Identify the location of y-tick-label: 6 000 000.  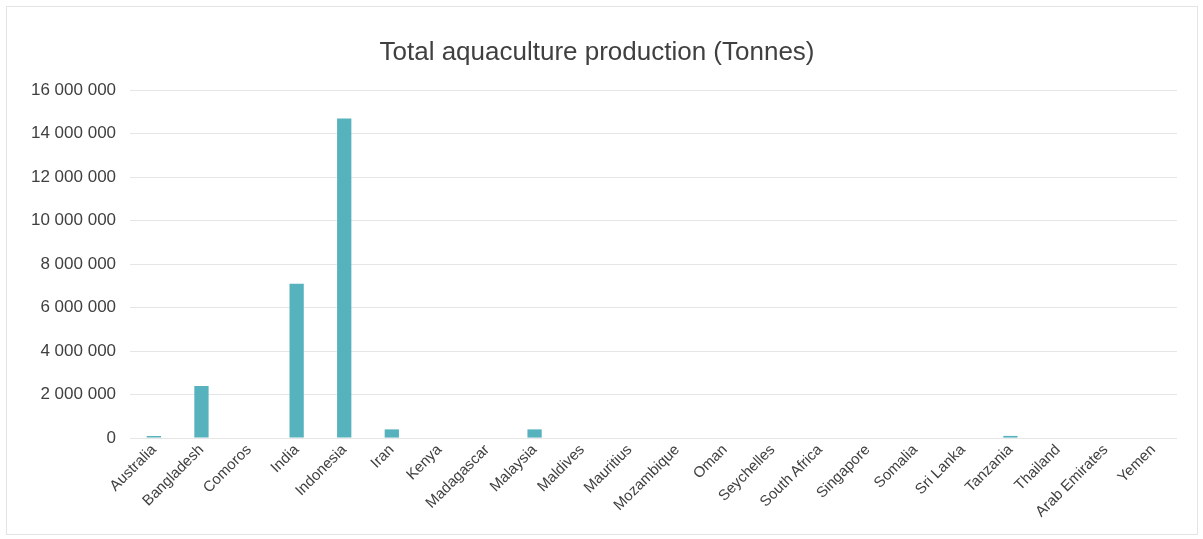
(78, 307).